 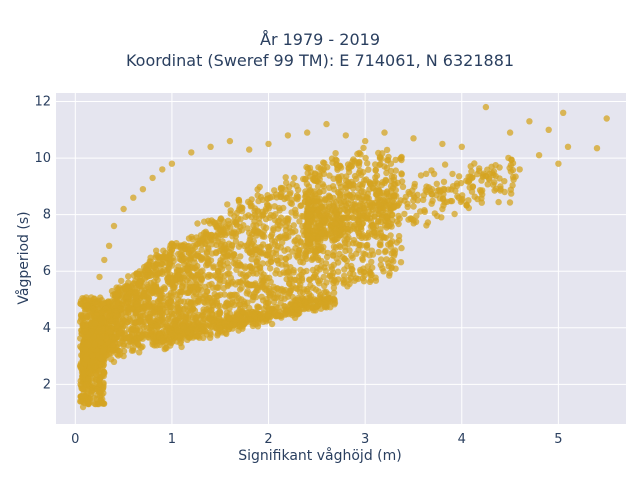 What do you see at coordinates (75, 439) in the screenshot?
I see `x-tick-label: 0` at bounding box center [75, 439].